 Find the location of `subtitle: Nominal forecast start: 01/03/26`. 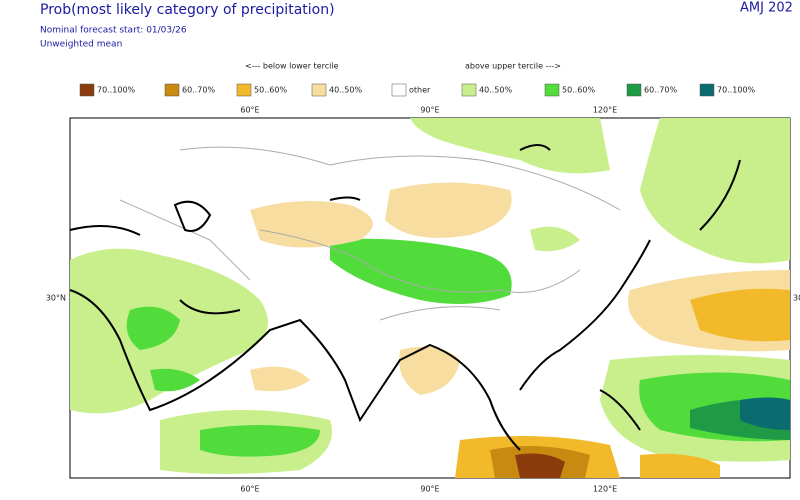

subtitle: Nominal forecast start: 01/03/26 is located at coordinates (113, 31).